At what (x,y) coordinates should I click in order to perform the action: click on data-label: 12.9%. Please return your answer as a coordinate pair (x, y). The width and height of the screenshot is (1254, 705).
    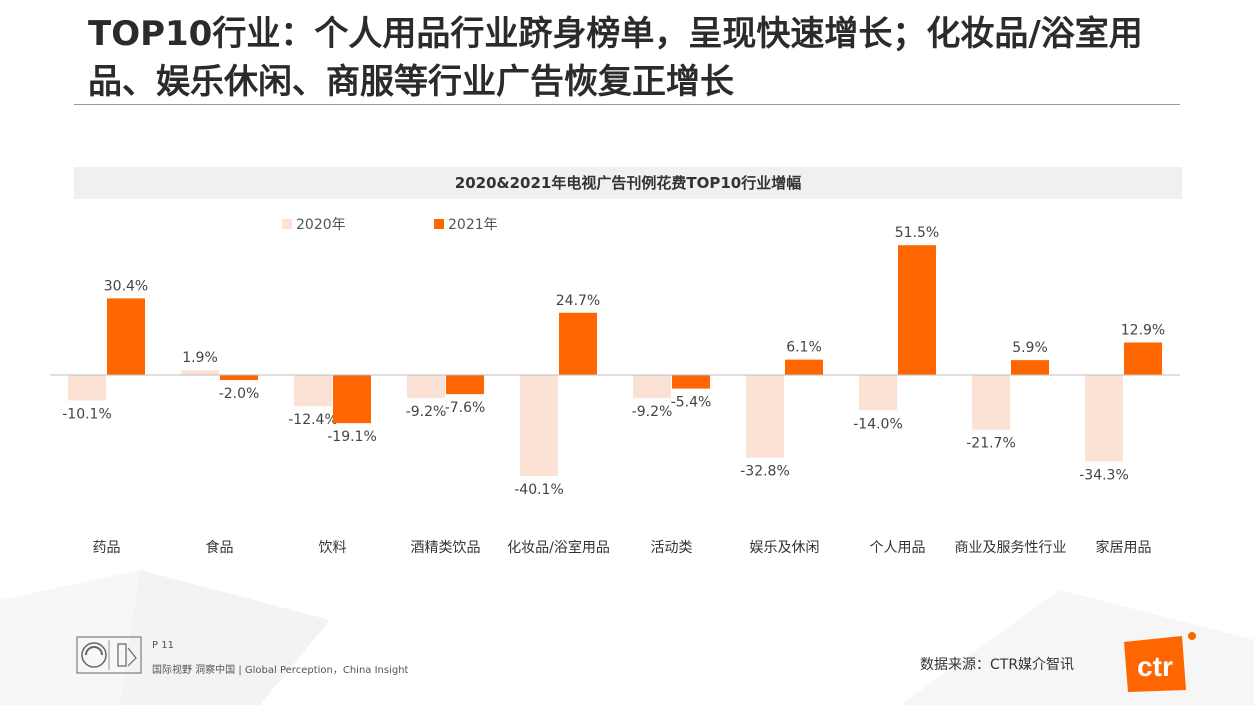
    Looking at the image, I should click on (1143, 330).